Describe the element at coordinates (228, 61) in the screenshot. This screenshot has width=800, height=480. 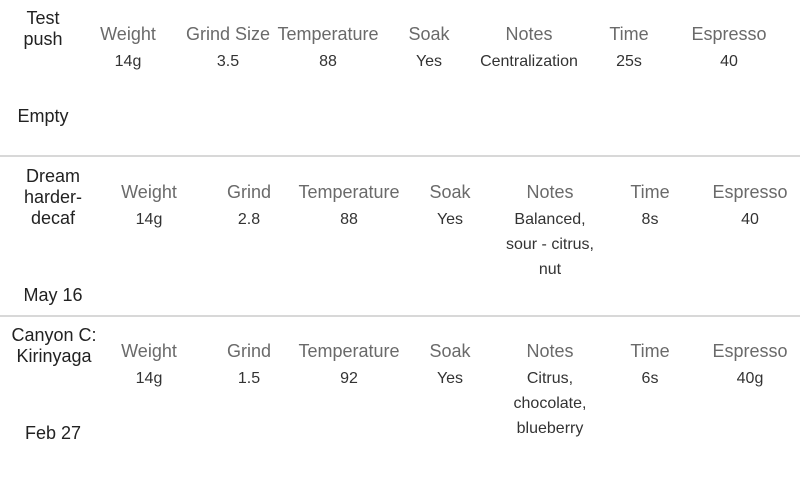
I see `grind-value: 3.5` at that location.